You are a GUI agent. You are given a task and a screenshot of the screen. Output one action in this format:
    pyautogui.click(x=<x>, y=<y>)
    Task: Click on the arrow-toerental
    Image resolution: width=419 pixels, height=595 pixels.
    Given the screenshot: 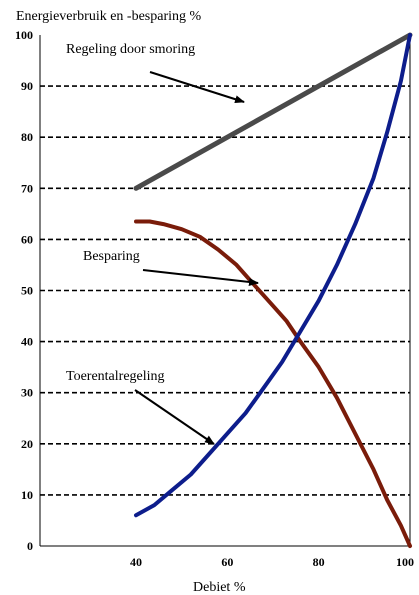 What is the action you would take?
    pyautogui.click(x=174, y=417)
    